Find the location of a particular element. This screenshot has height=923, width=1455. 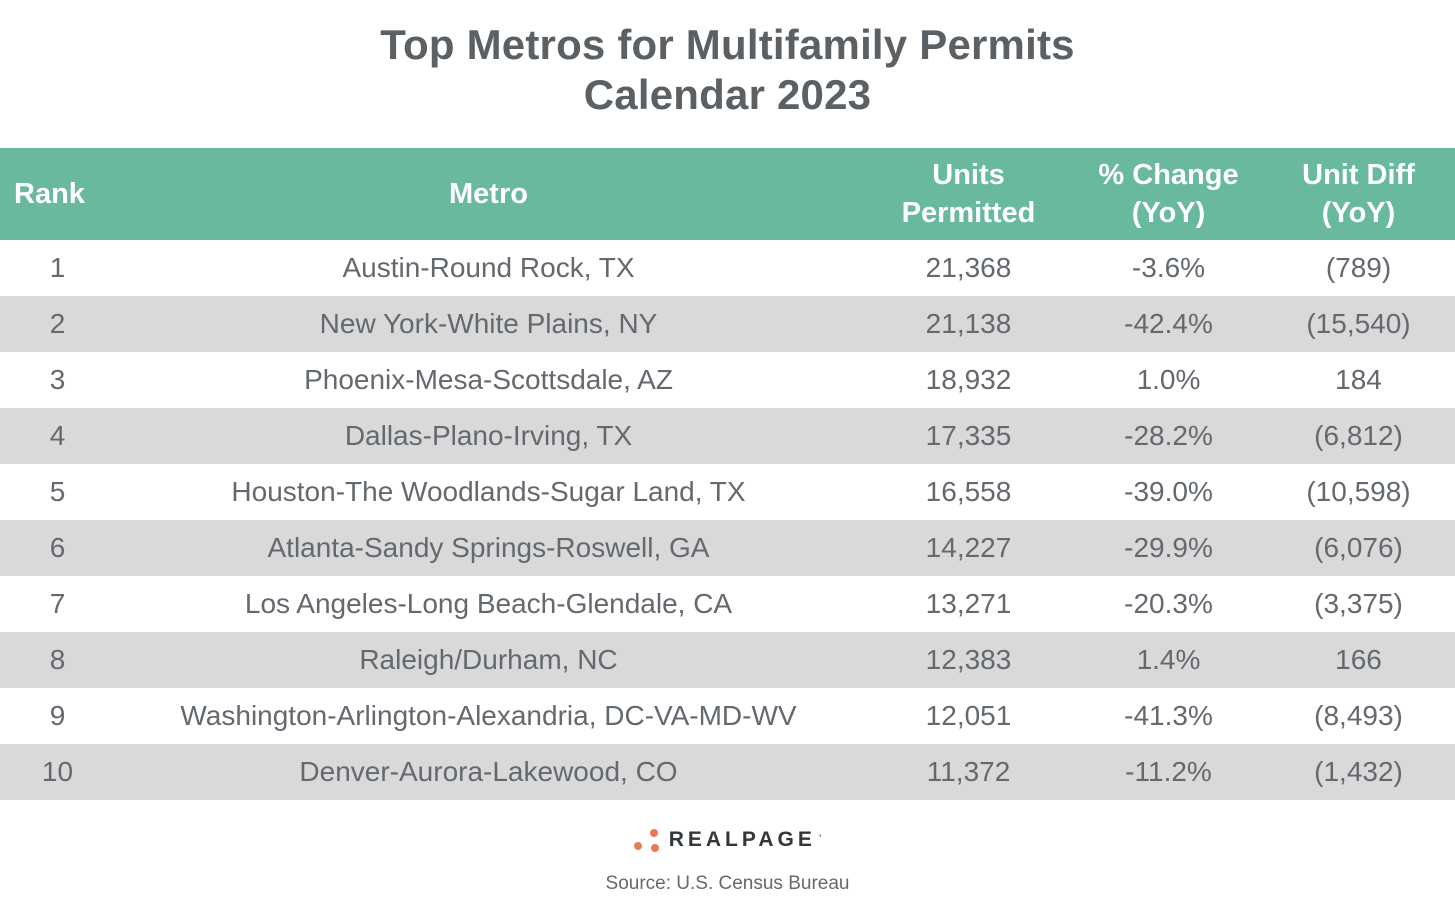

unit-diff-cell: (10,598) is located at coordinates (1358, 491).